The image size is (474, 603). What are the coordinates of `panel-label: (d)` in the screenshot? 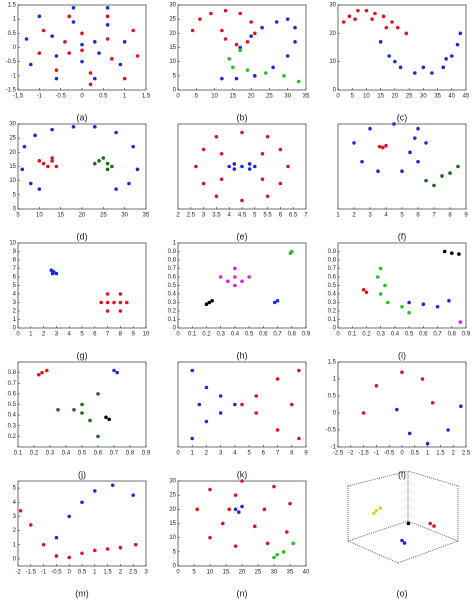 It's located at (82, 236).